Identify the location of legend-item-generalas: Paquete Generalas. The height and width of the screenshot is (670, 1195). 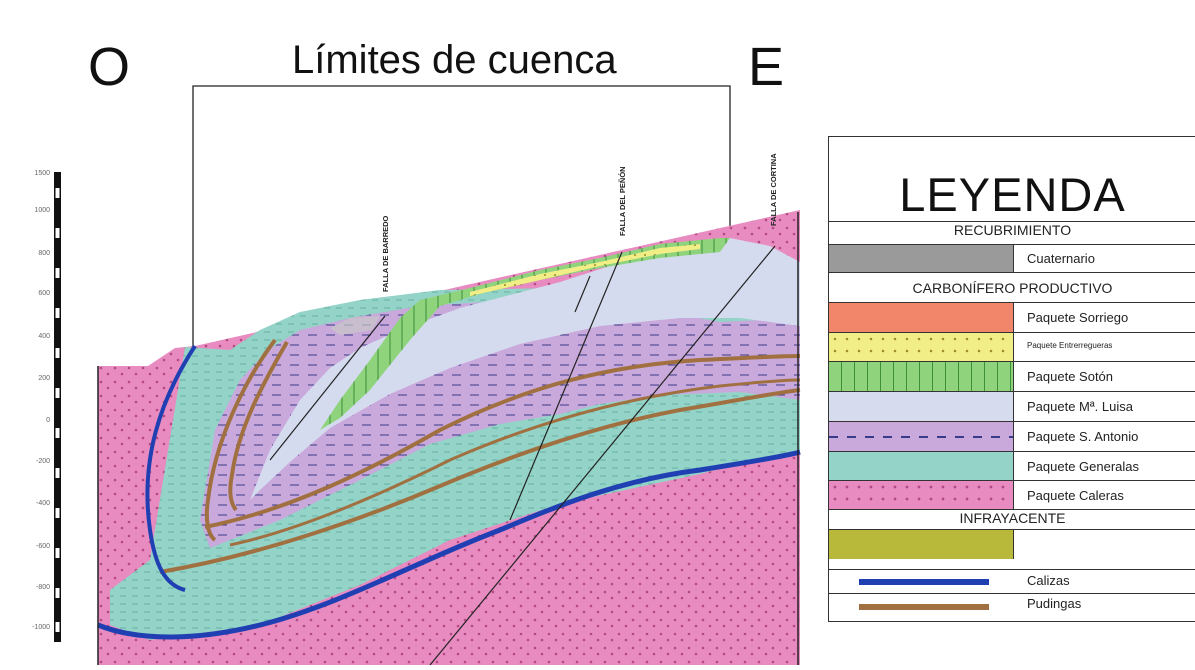
(1012, 465).